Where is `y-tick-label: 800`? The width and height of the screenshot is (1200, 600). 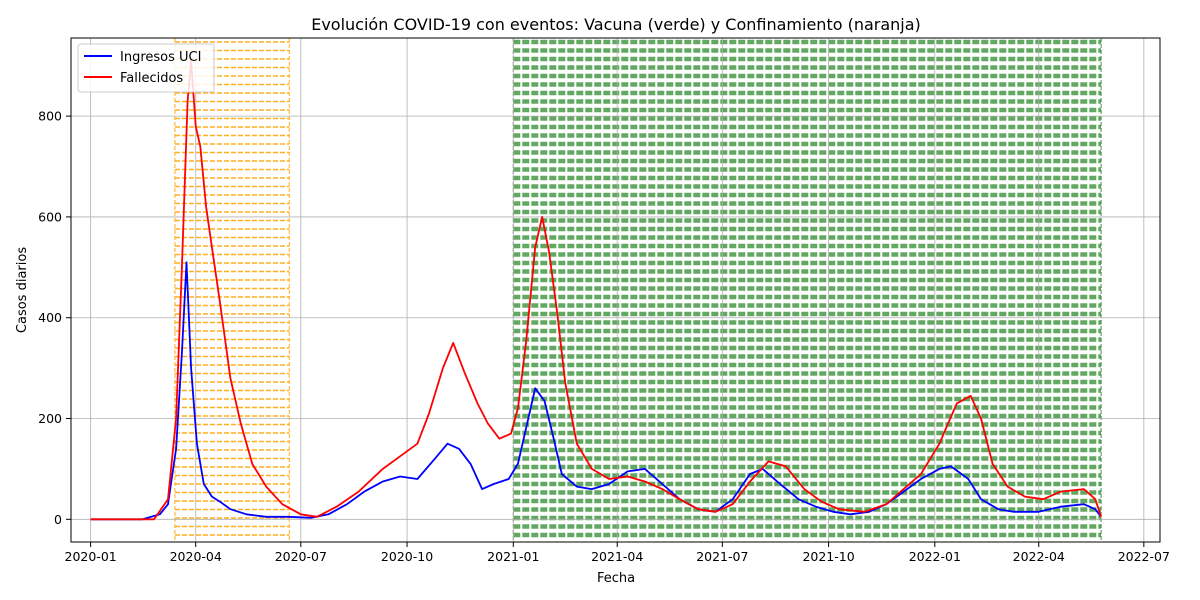 y-tick-label: 800 is located at coordinates (50, 116).